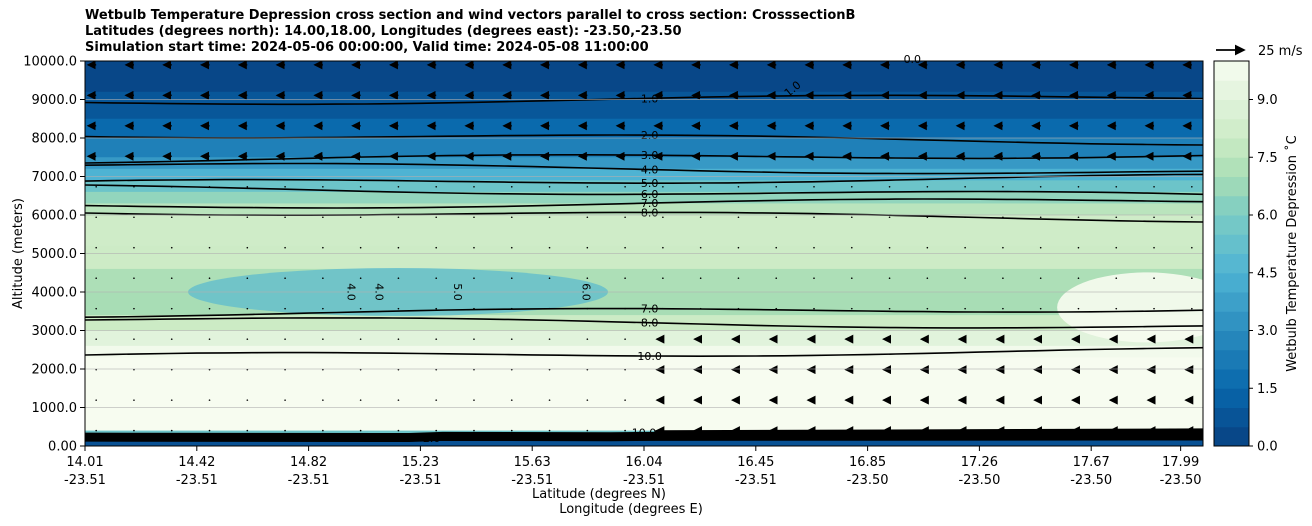  What do you see at coordinates (457, 292) in the screenshot?
I see `inline-contour-label: 5.0` at bounding box center [457, 292].